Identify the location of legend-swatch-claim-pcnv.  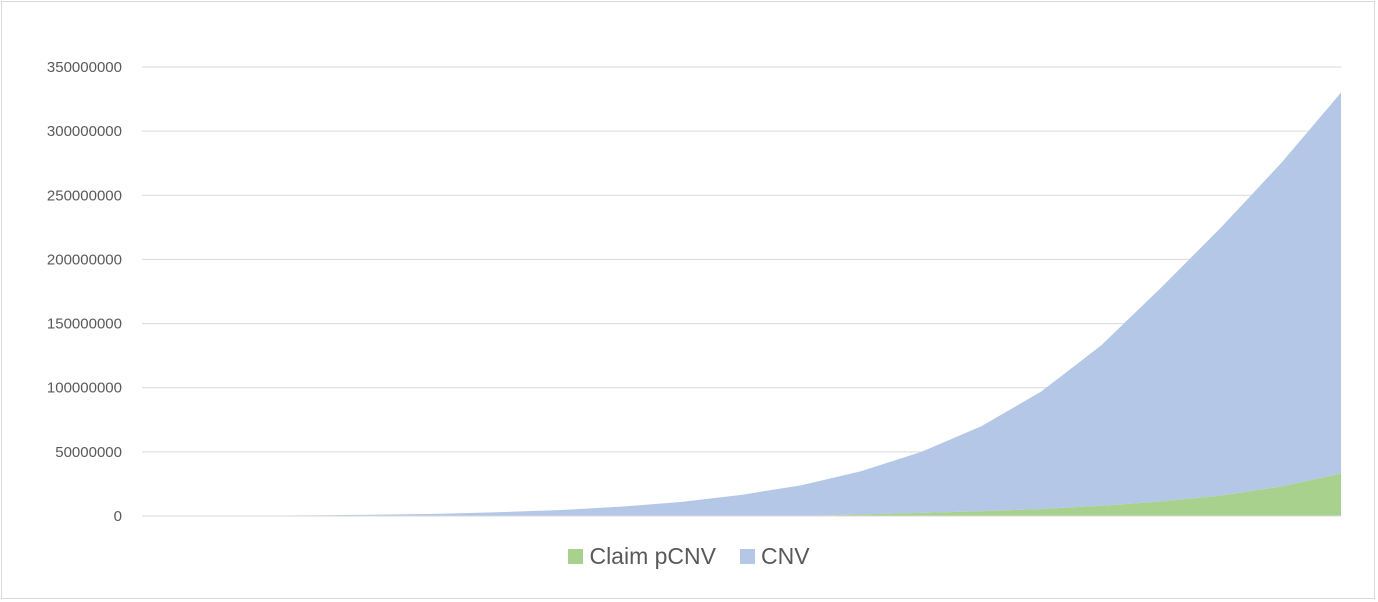
(576, 556).